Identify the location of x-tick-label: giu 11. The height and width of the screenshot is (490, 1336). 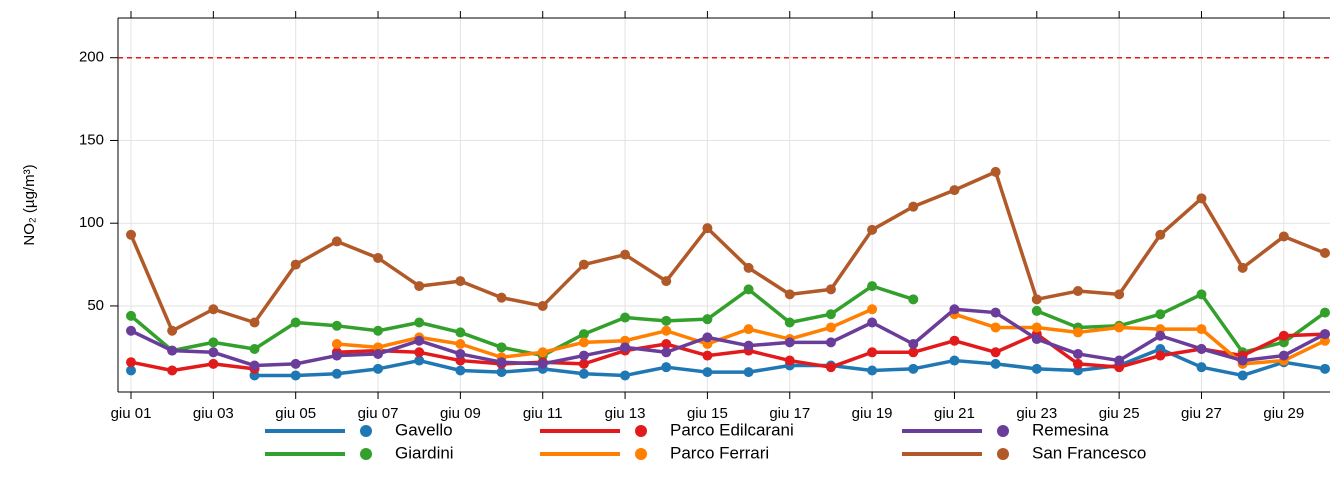
(543, 413).